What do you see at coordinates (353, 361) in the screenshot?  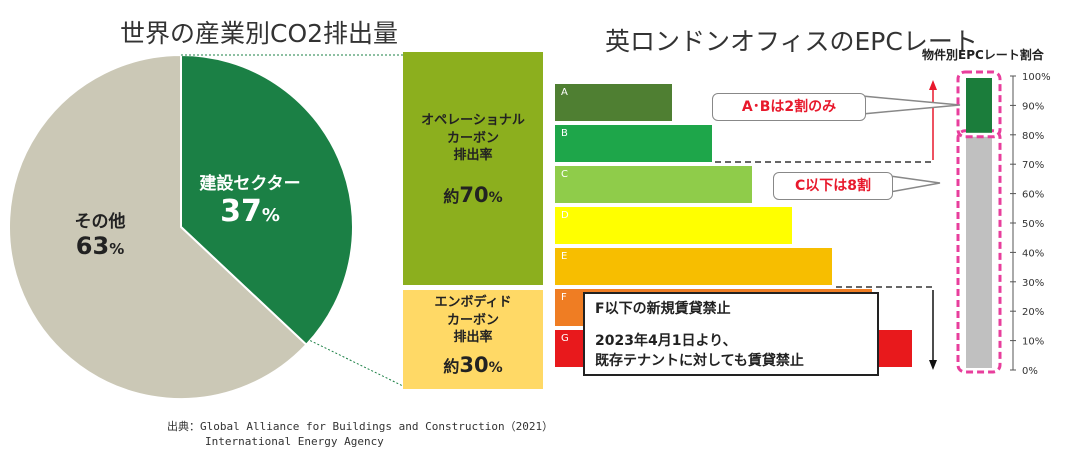 I see `connector-line-bottom` at bounding box center [353, 361].